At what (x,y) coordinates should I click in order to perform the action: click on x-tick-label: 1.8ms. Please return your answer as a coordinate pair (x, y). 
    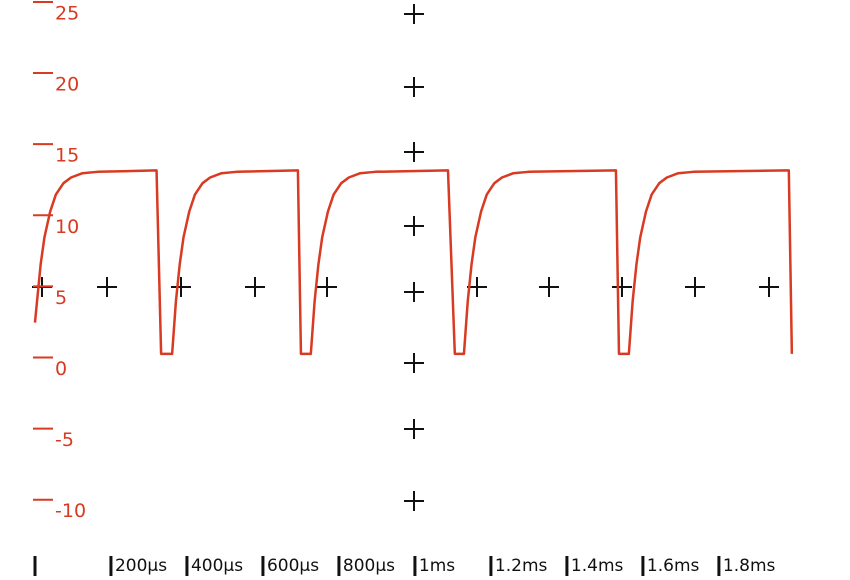
    Looking at the image, I should click on (749, 566).